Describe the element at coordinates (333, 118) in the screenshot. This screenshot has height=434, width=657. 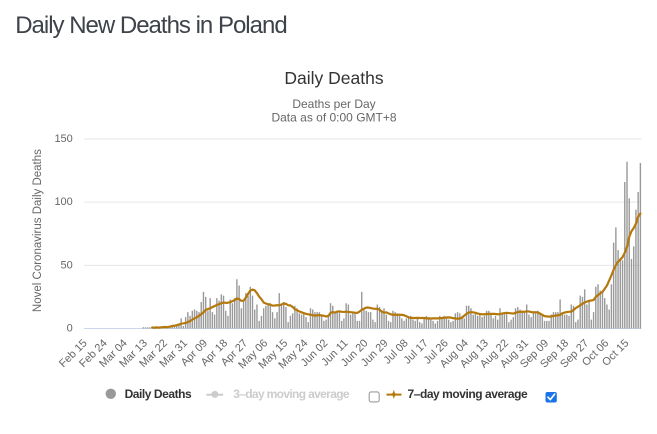
I see `svg-text: Data as of 0:00 GMT+8` at that location.